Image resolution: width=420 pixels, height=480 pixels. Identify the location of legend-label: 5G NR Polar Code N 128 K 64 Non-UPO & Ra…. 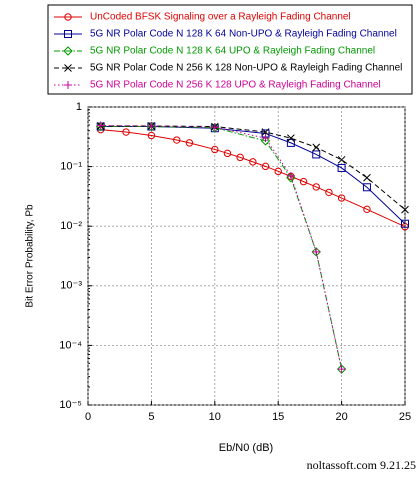
(243, 34).